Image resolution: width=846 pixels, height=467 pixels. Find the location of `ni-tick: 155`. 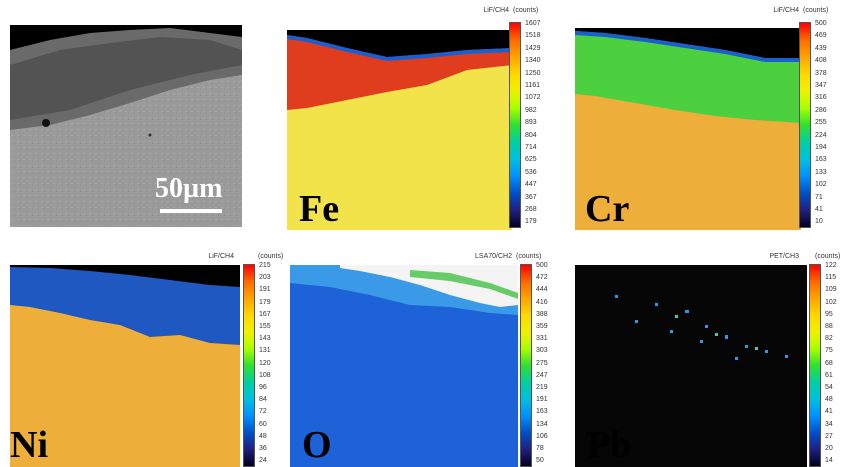

ni-tick: 155 is located at coordinates (265, 326).